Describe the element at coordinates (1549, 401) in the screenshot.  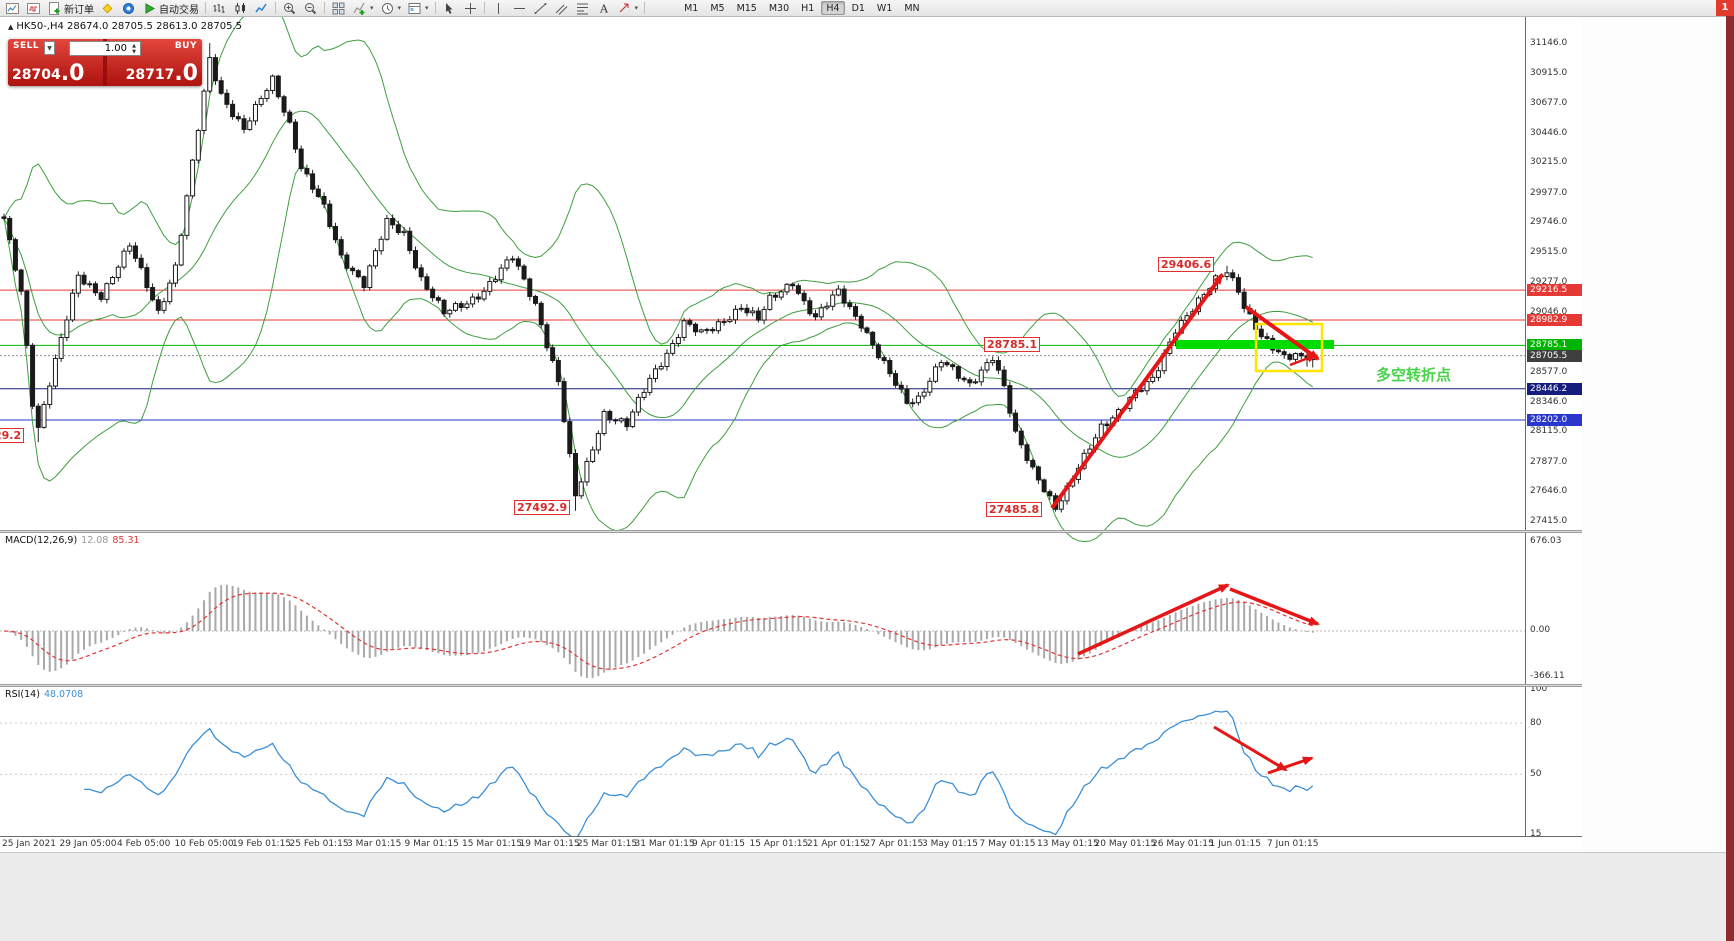
I see `price-axis-label: 28346.0` at that location.